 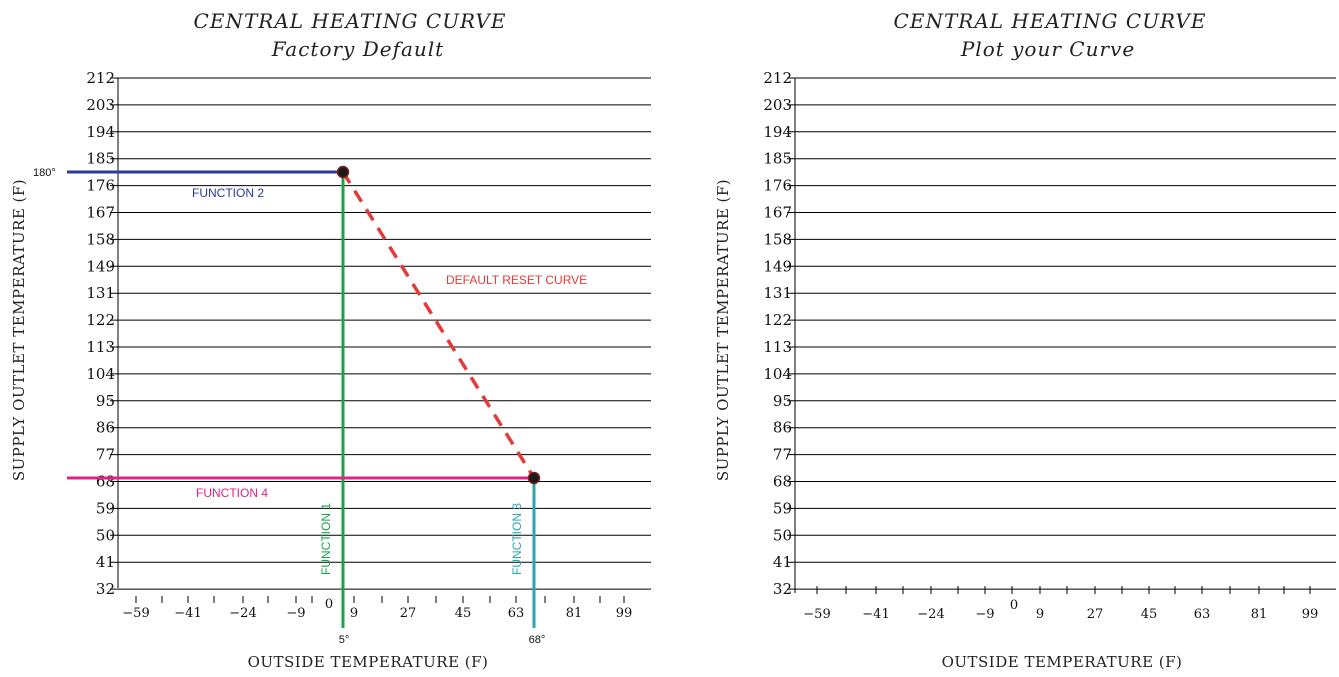 I want to click on function-4-label: FUNCTION 4, so click(x=232, y=493).